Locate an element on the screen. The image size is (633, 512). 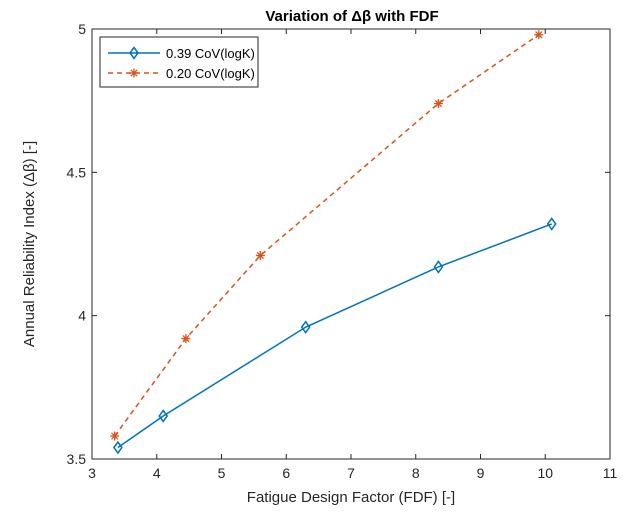
legend-label-2: 0.20 CoV(logK) is located at coordinates (210, 73).